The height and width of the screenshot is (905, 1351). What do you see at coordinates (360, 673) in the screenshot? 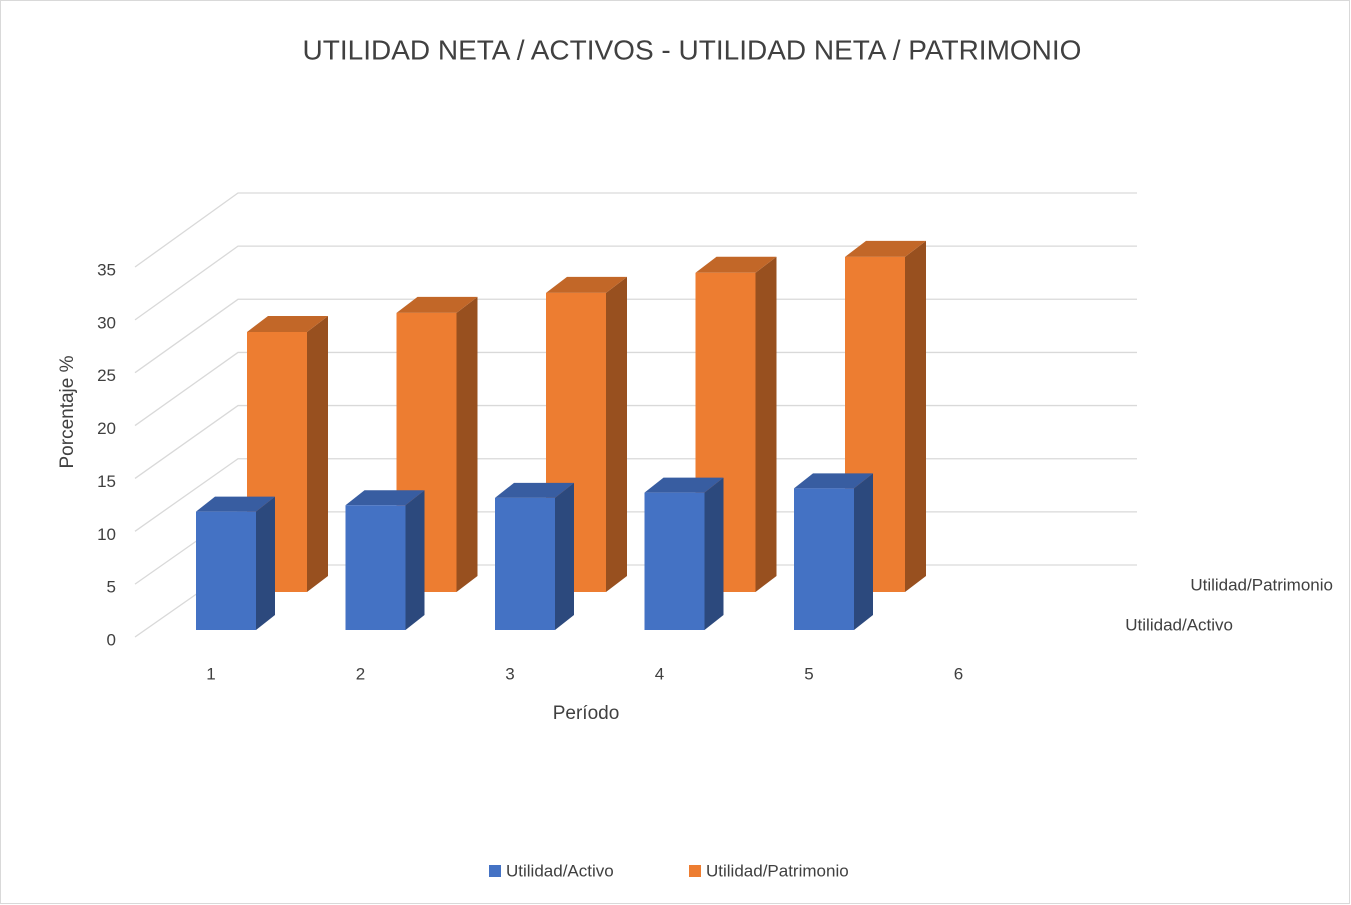
I see `x-tick-label: 2` at bounding box center [360, 673].